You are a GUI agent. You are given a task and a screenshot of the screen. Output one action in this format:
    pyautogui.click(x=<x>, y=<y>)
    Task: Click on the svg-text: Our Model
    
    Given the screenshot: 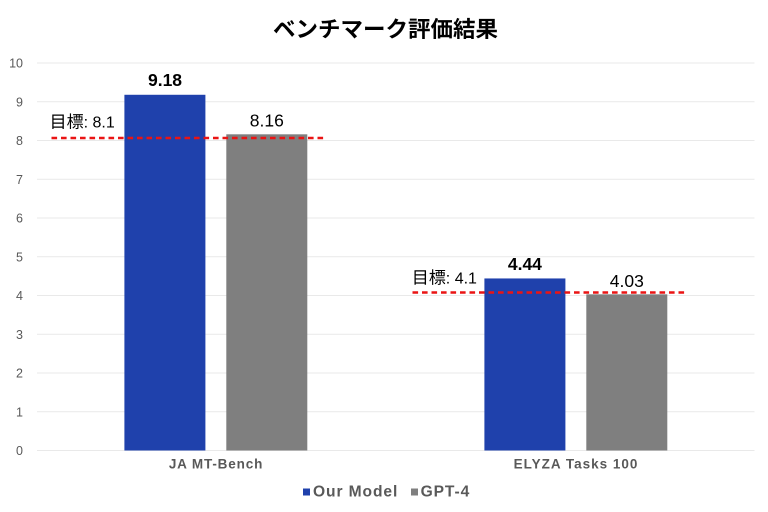 What is the action you would take?
    pyautogui.click(x=355, y=492)
    